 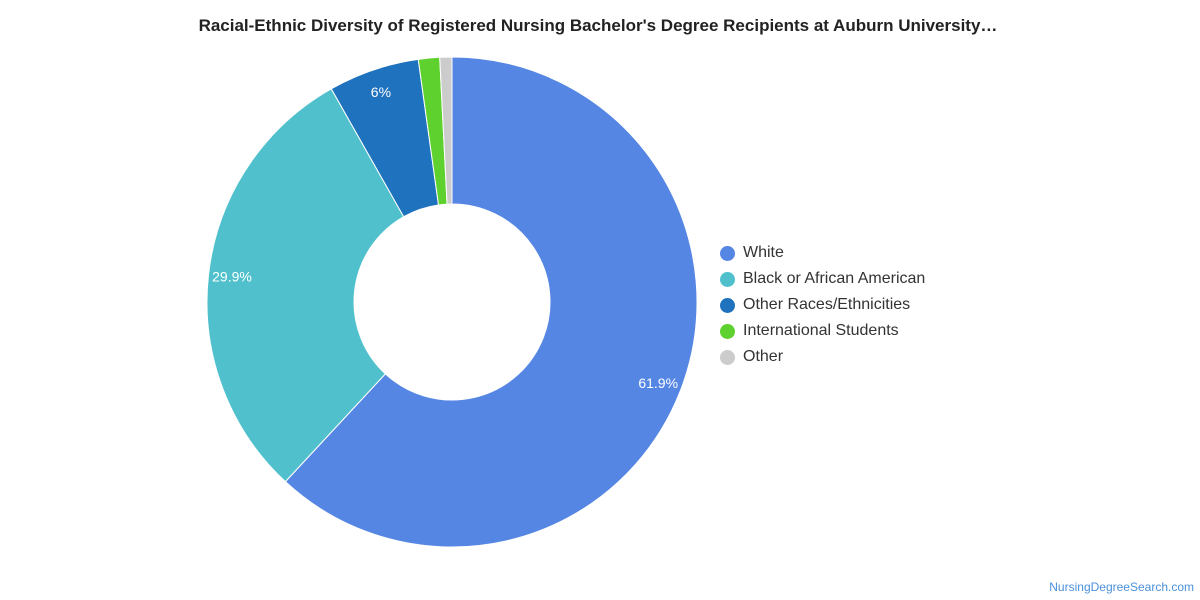 What do you see at coordinates (305, 285) in the screenshot?
I see `slice-black-or-african-american` at bounding box center [305, 285].